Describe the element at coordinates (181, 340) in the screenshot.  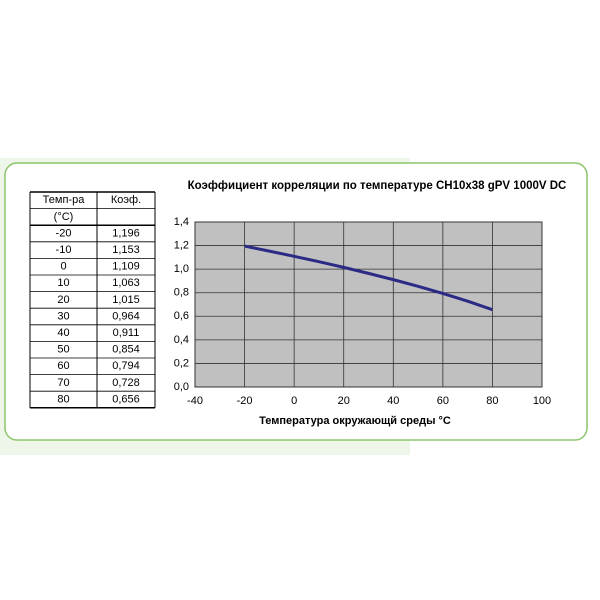
I see `y-tick-label: 0,4` at that location.